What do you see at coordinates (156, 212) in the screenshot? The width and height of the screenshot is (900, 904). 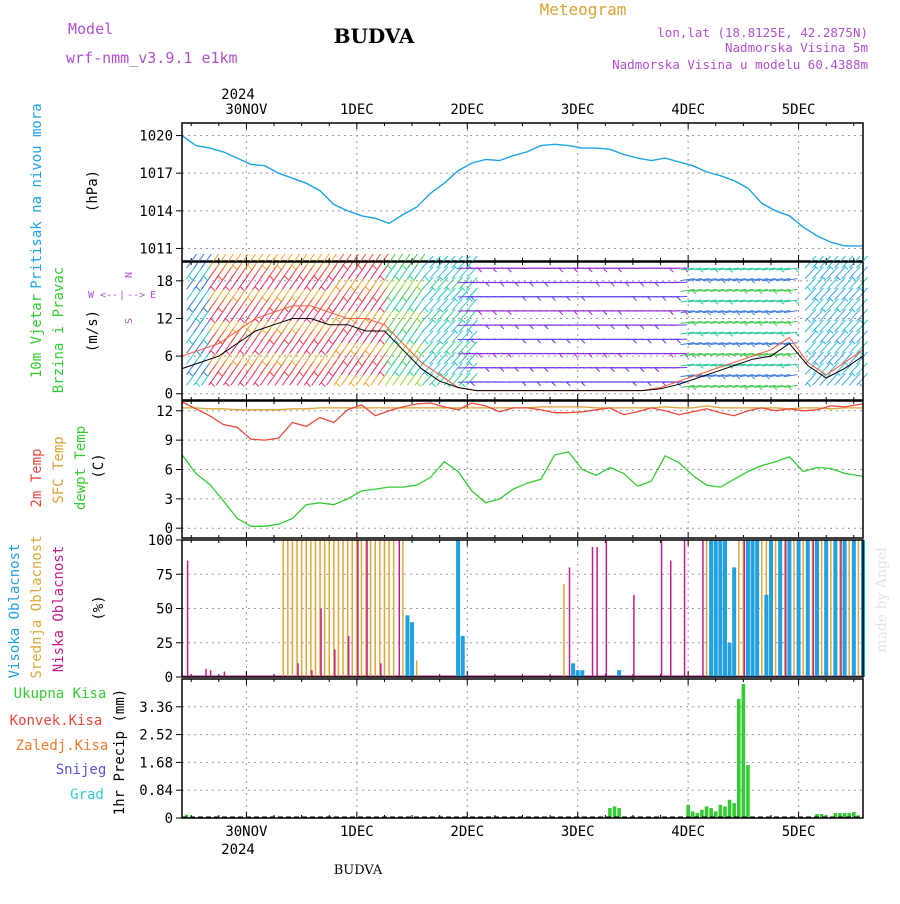 I see `y-tick-label: 1014` at bounding box center [156, 212].